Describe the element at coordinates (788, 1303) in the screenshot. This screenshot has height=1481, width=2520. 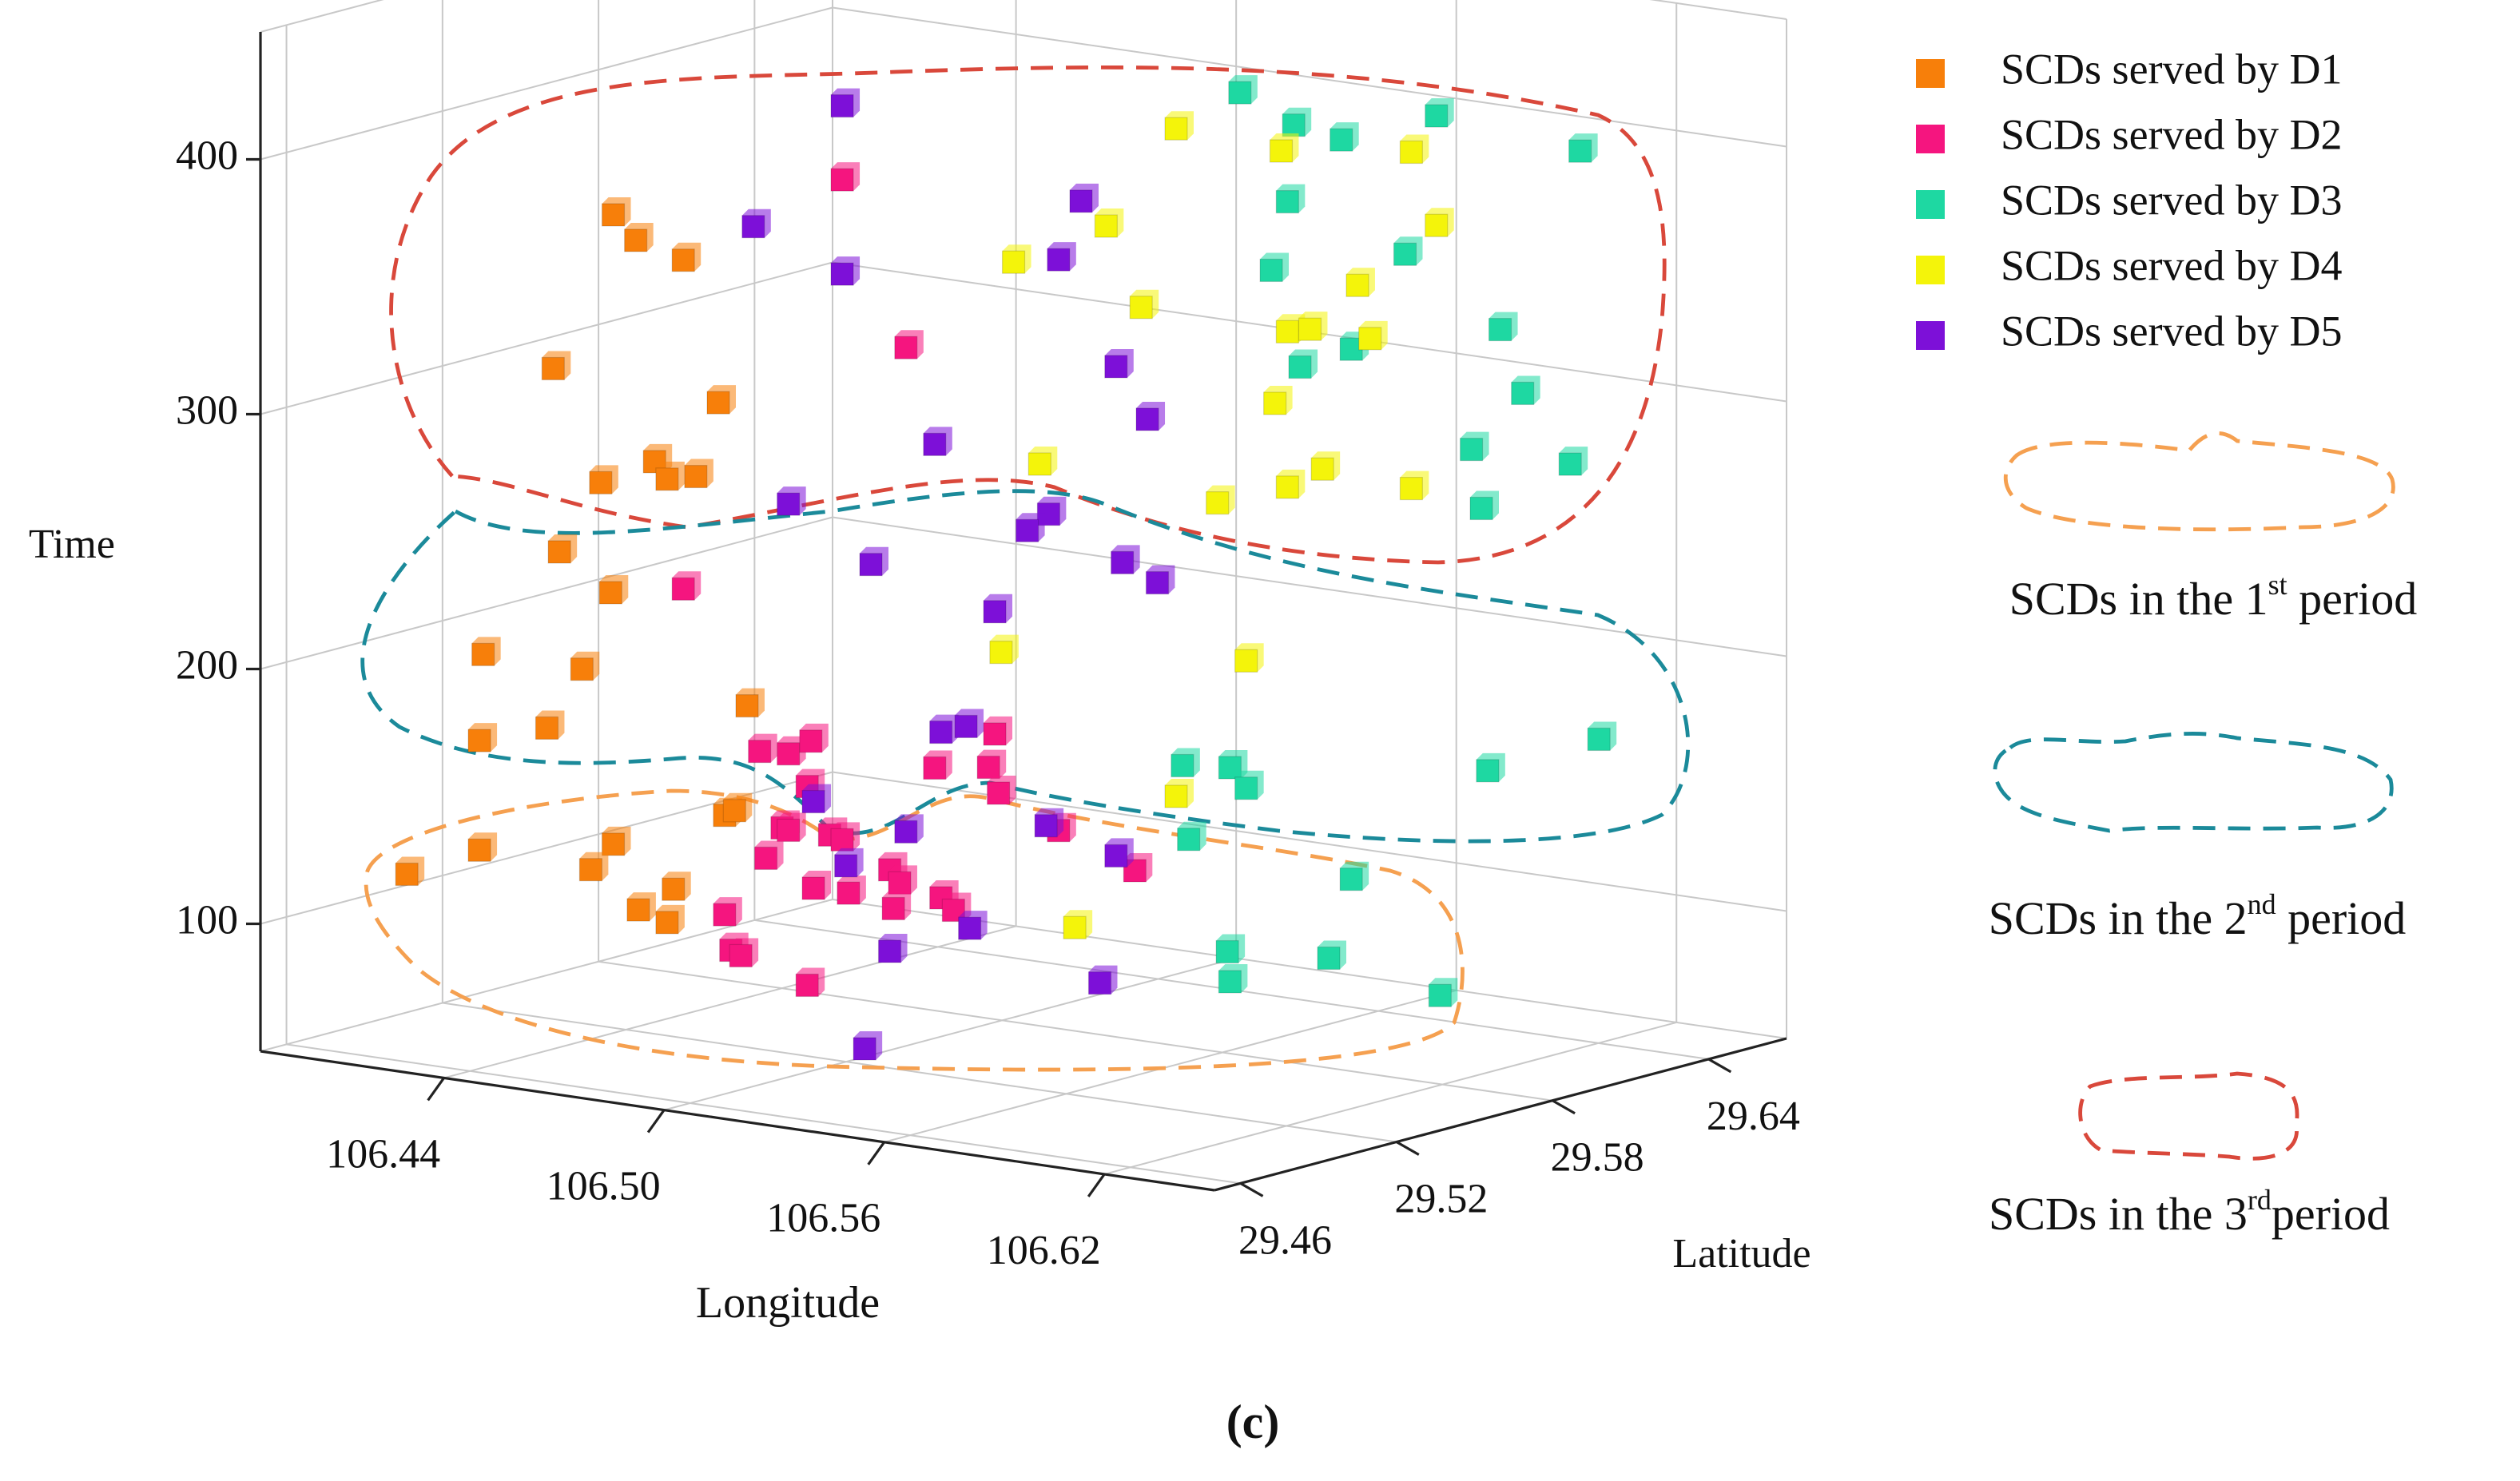
I see `x-axis-label: Longitude` at that location.